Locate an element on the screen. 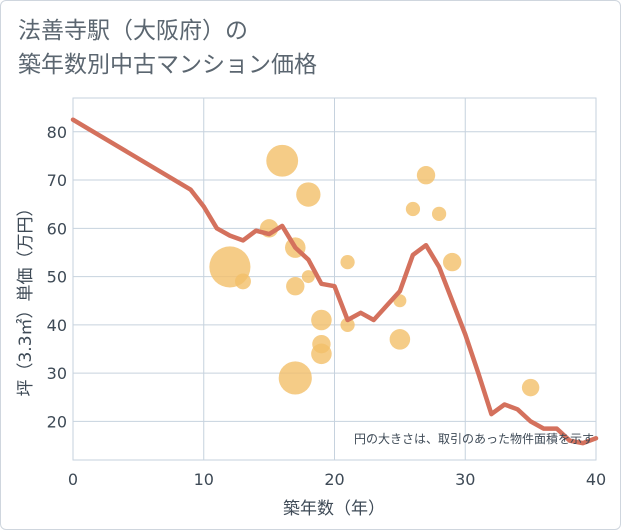 This screenshot has width=621, height=530. y-tick-label: 50 is located at coordinates (57, 277).